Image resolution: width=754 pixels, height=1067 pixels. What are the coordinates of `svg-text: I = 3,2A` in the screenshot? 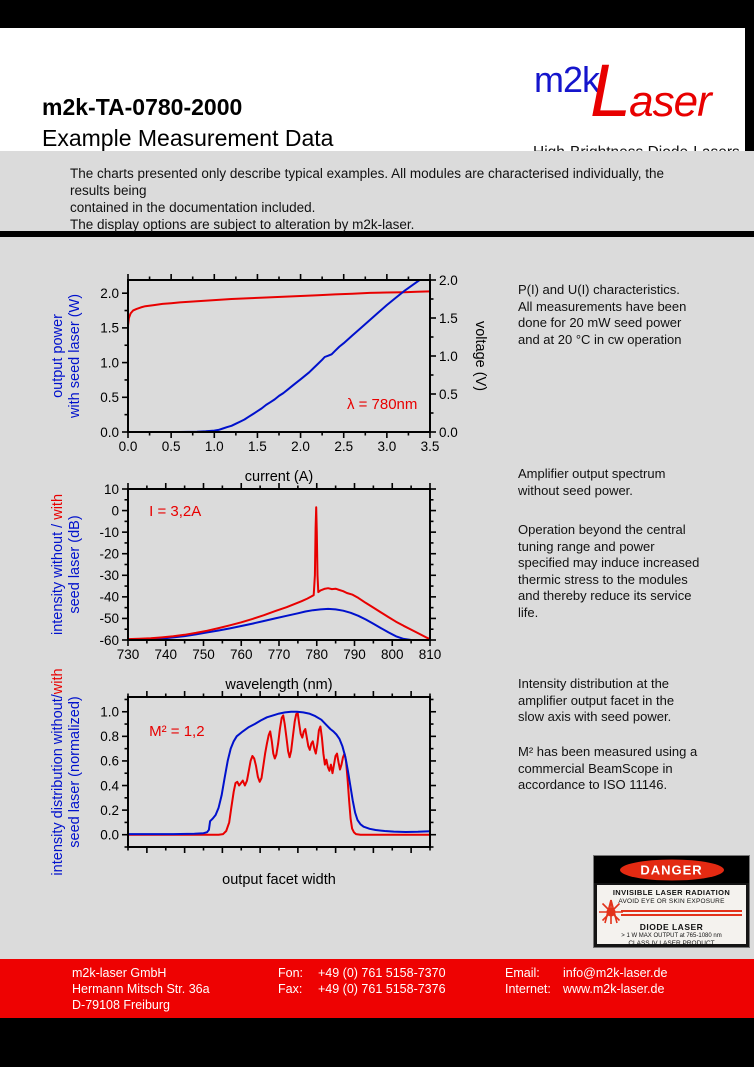 It's located at (175, 511).